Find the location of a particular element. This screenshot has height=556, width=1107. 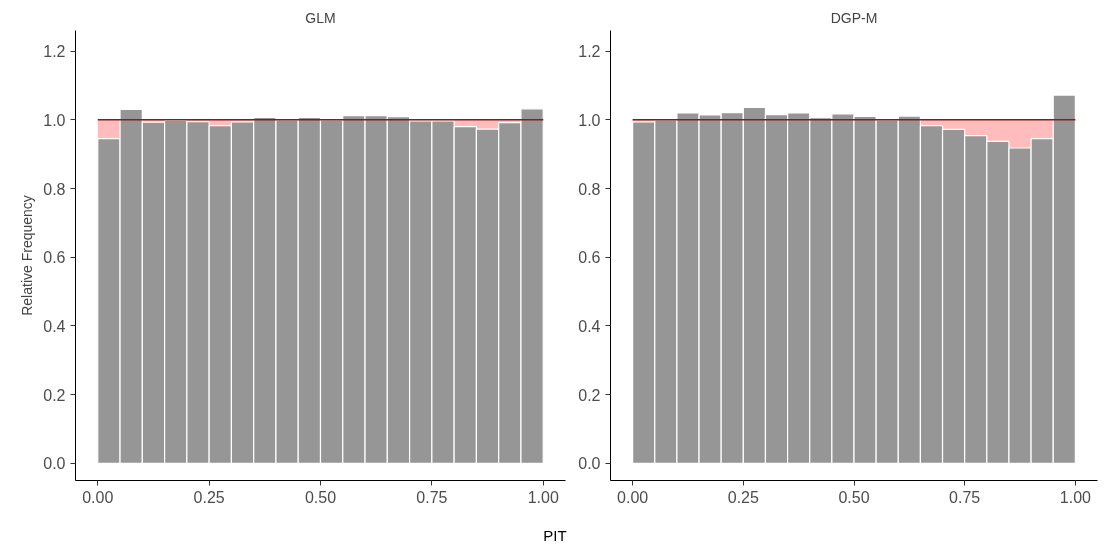

y-axis-title: Relative Frequency is located at coordinates (27, 255).